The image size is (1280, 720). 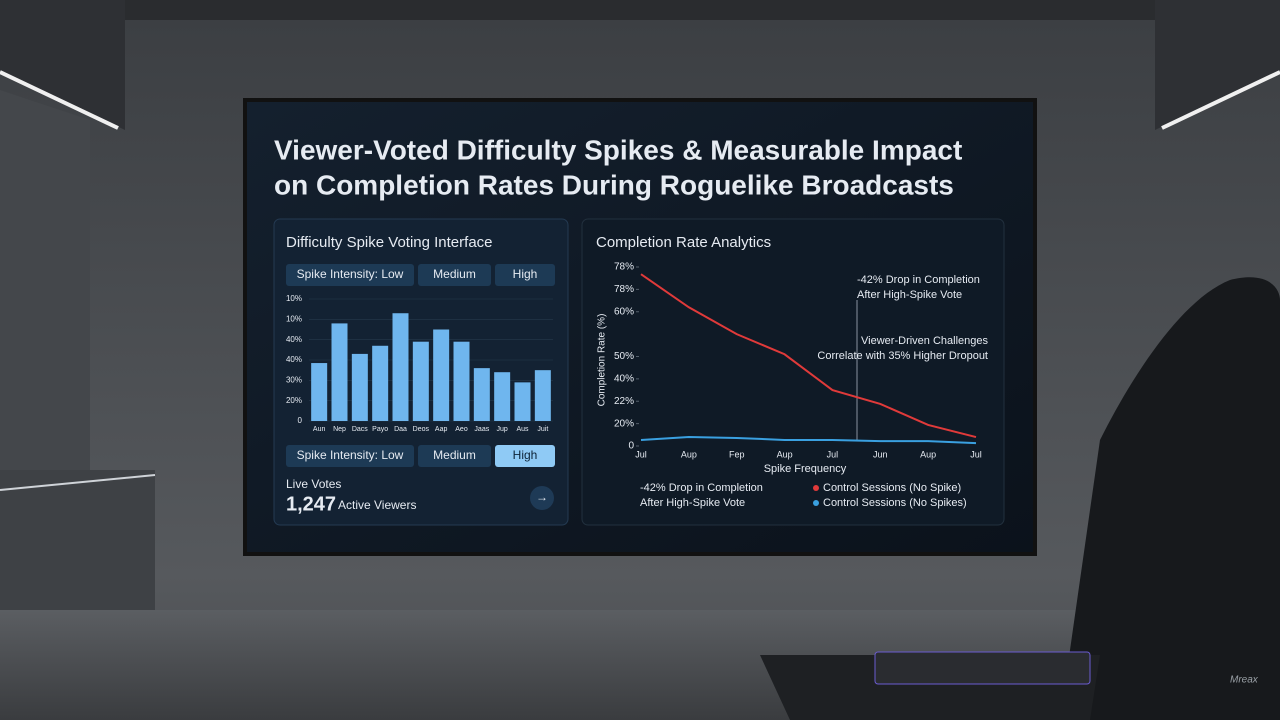 I want to click on analytics-panel, so click(x=793, y=372).